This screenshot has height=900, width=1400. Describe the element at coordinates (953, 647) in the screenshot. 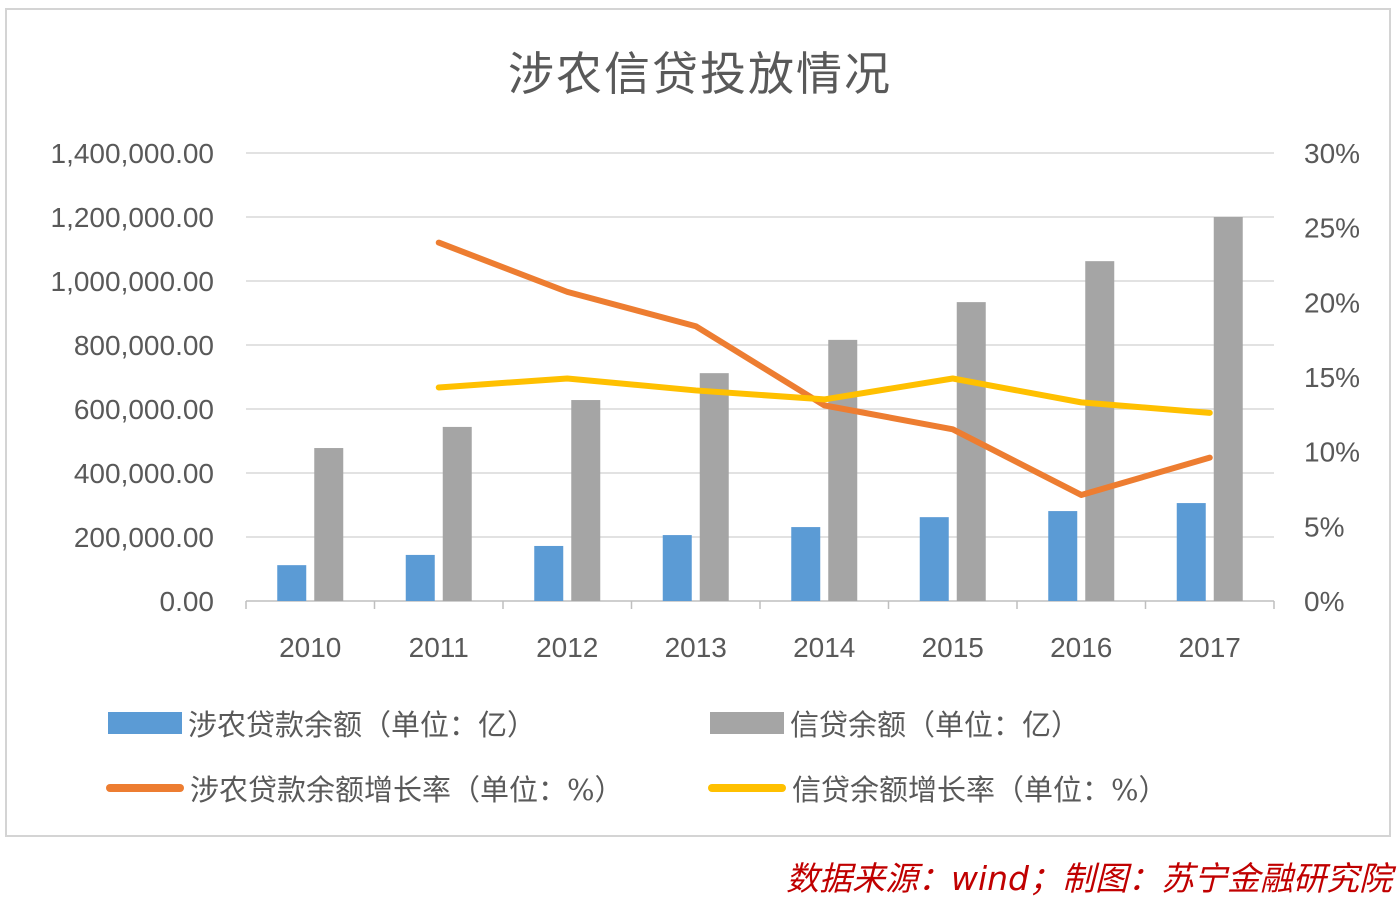

I see `x-axis-tick-label: 2015` at that location.